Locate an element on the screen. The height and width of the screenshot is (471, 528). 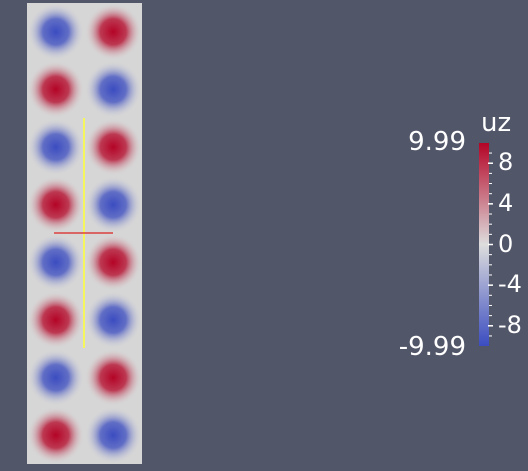
colorbar-gradient is located at coordinates (484, 244).